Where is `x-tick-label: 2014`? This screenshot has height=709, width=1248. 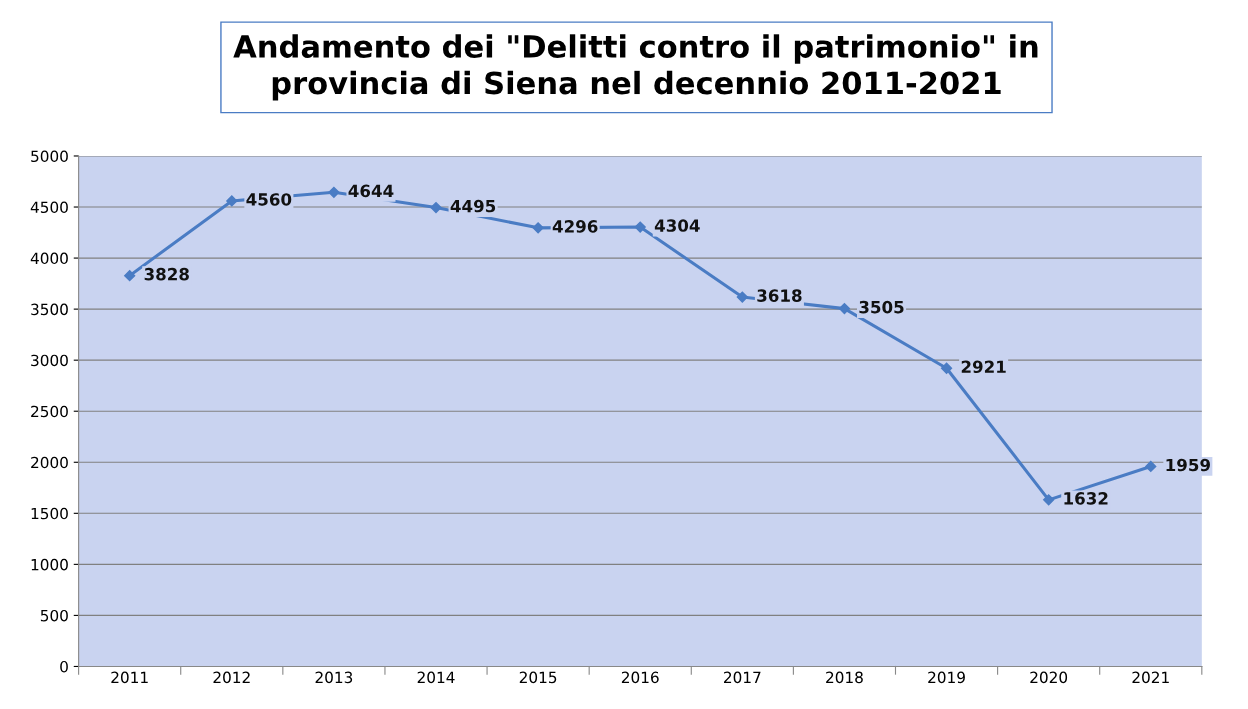
x-tick-label: 2014 is located at coordinates (436, 677).